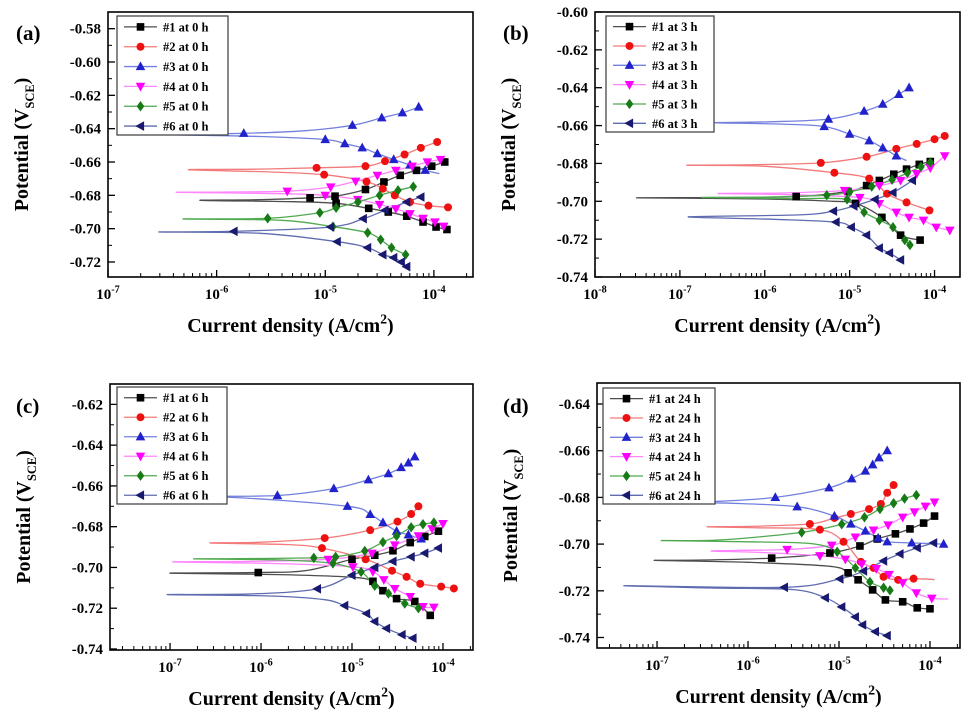 The height and width of the screenshot is (722, 974). What do you see at coordinates (516, 406) in the screenshot?
I see `svg-text: (d)` at bounding box center [516, 406].